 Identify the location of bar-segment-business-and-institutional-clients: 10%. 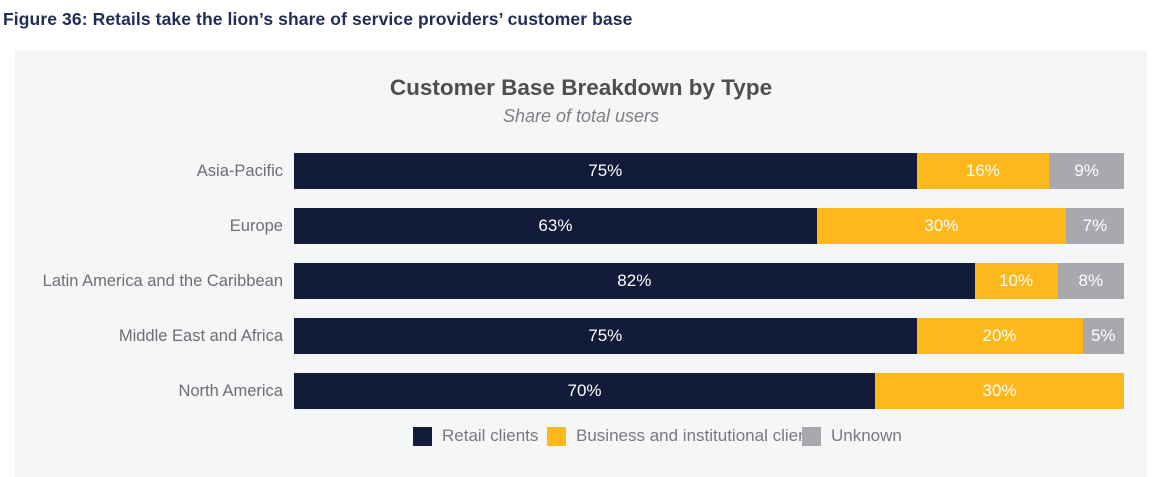
(1016, 281).